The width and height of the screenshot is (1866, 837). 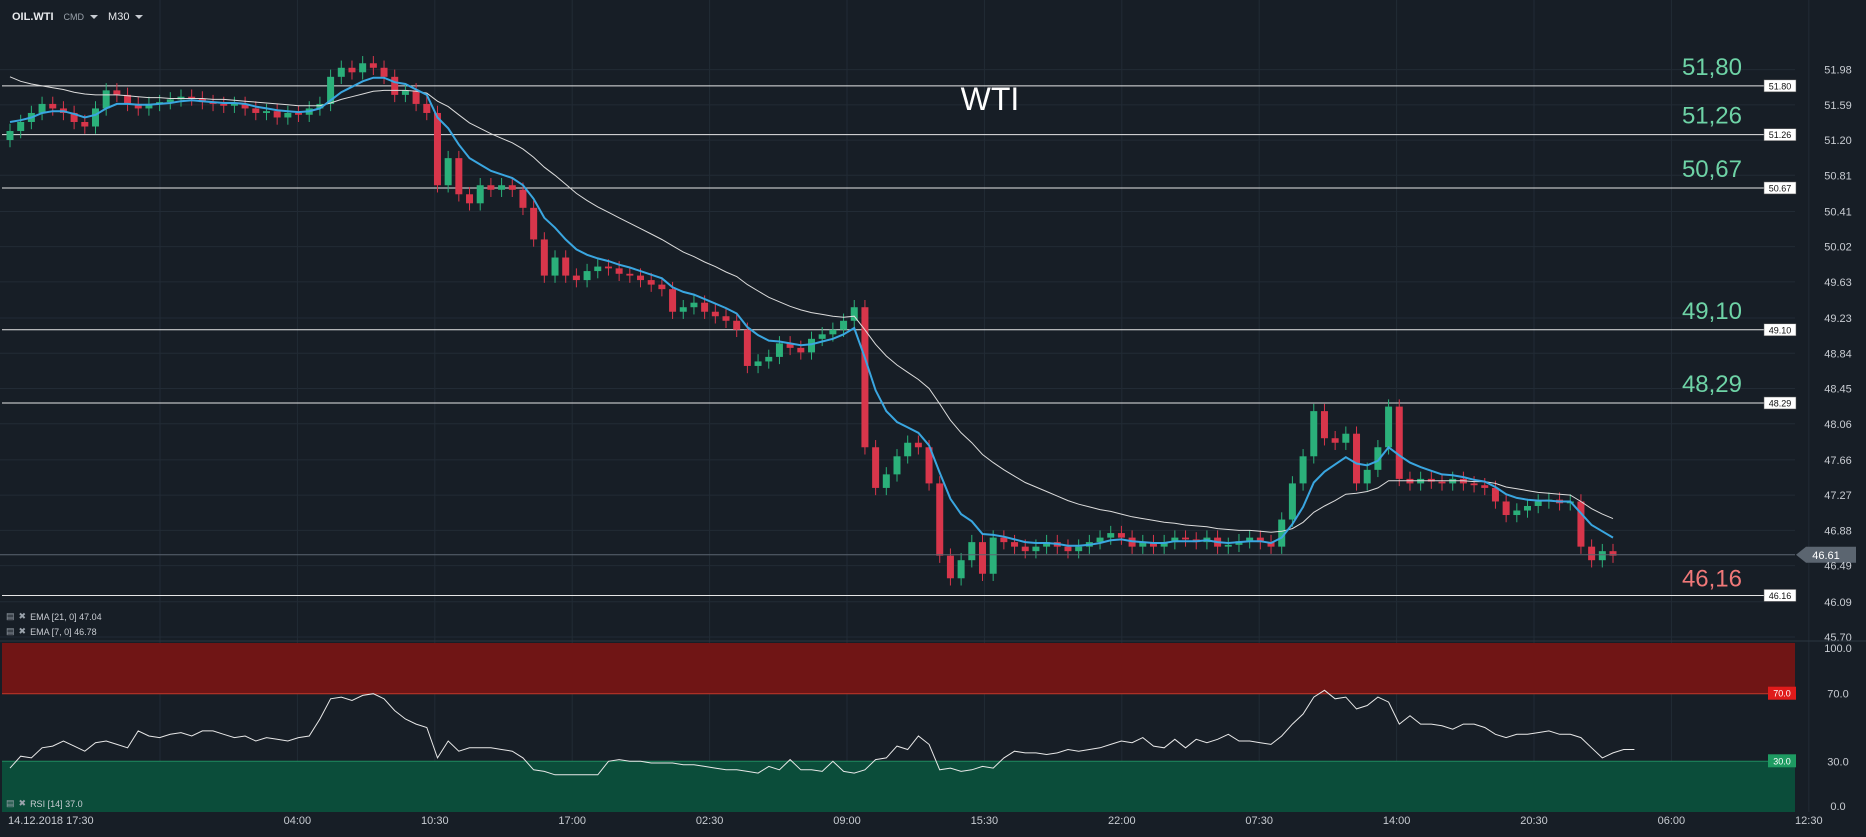 What do you see at coordinates (94, 17) in the screenshot?
I see `chevron-down-icon` at bounding box center [94, 17].